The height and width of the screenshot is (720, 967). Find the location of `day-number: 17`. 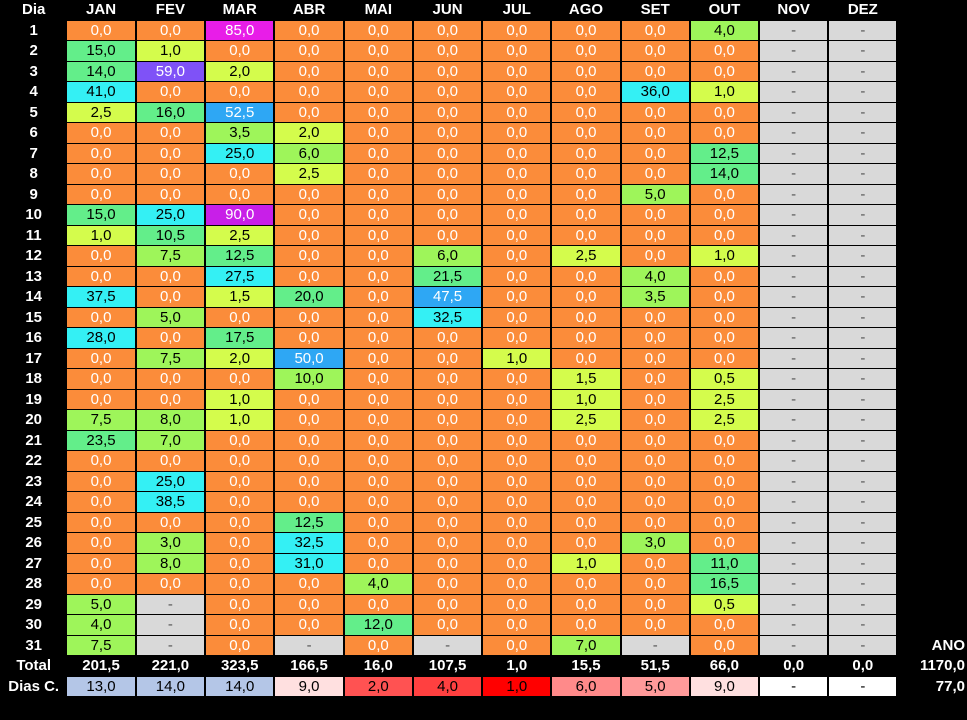

day-number: 17 is located at coordinates (34, 358).